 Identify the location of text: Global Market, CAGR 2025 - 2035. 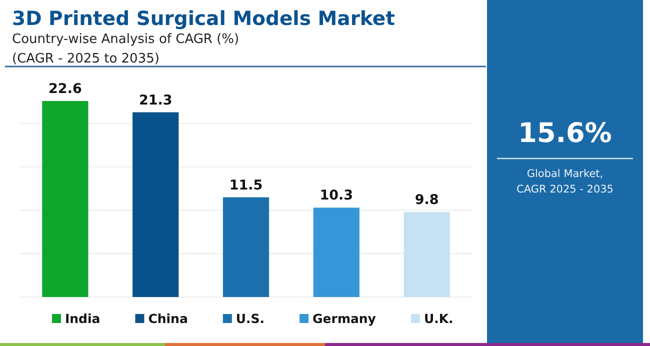
(565, 182).